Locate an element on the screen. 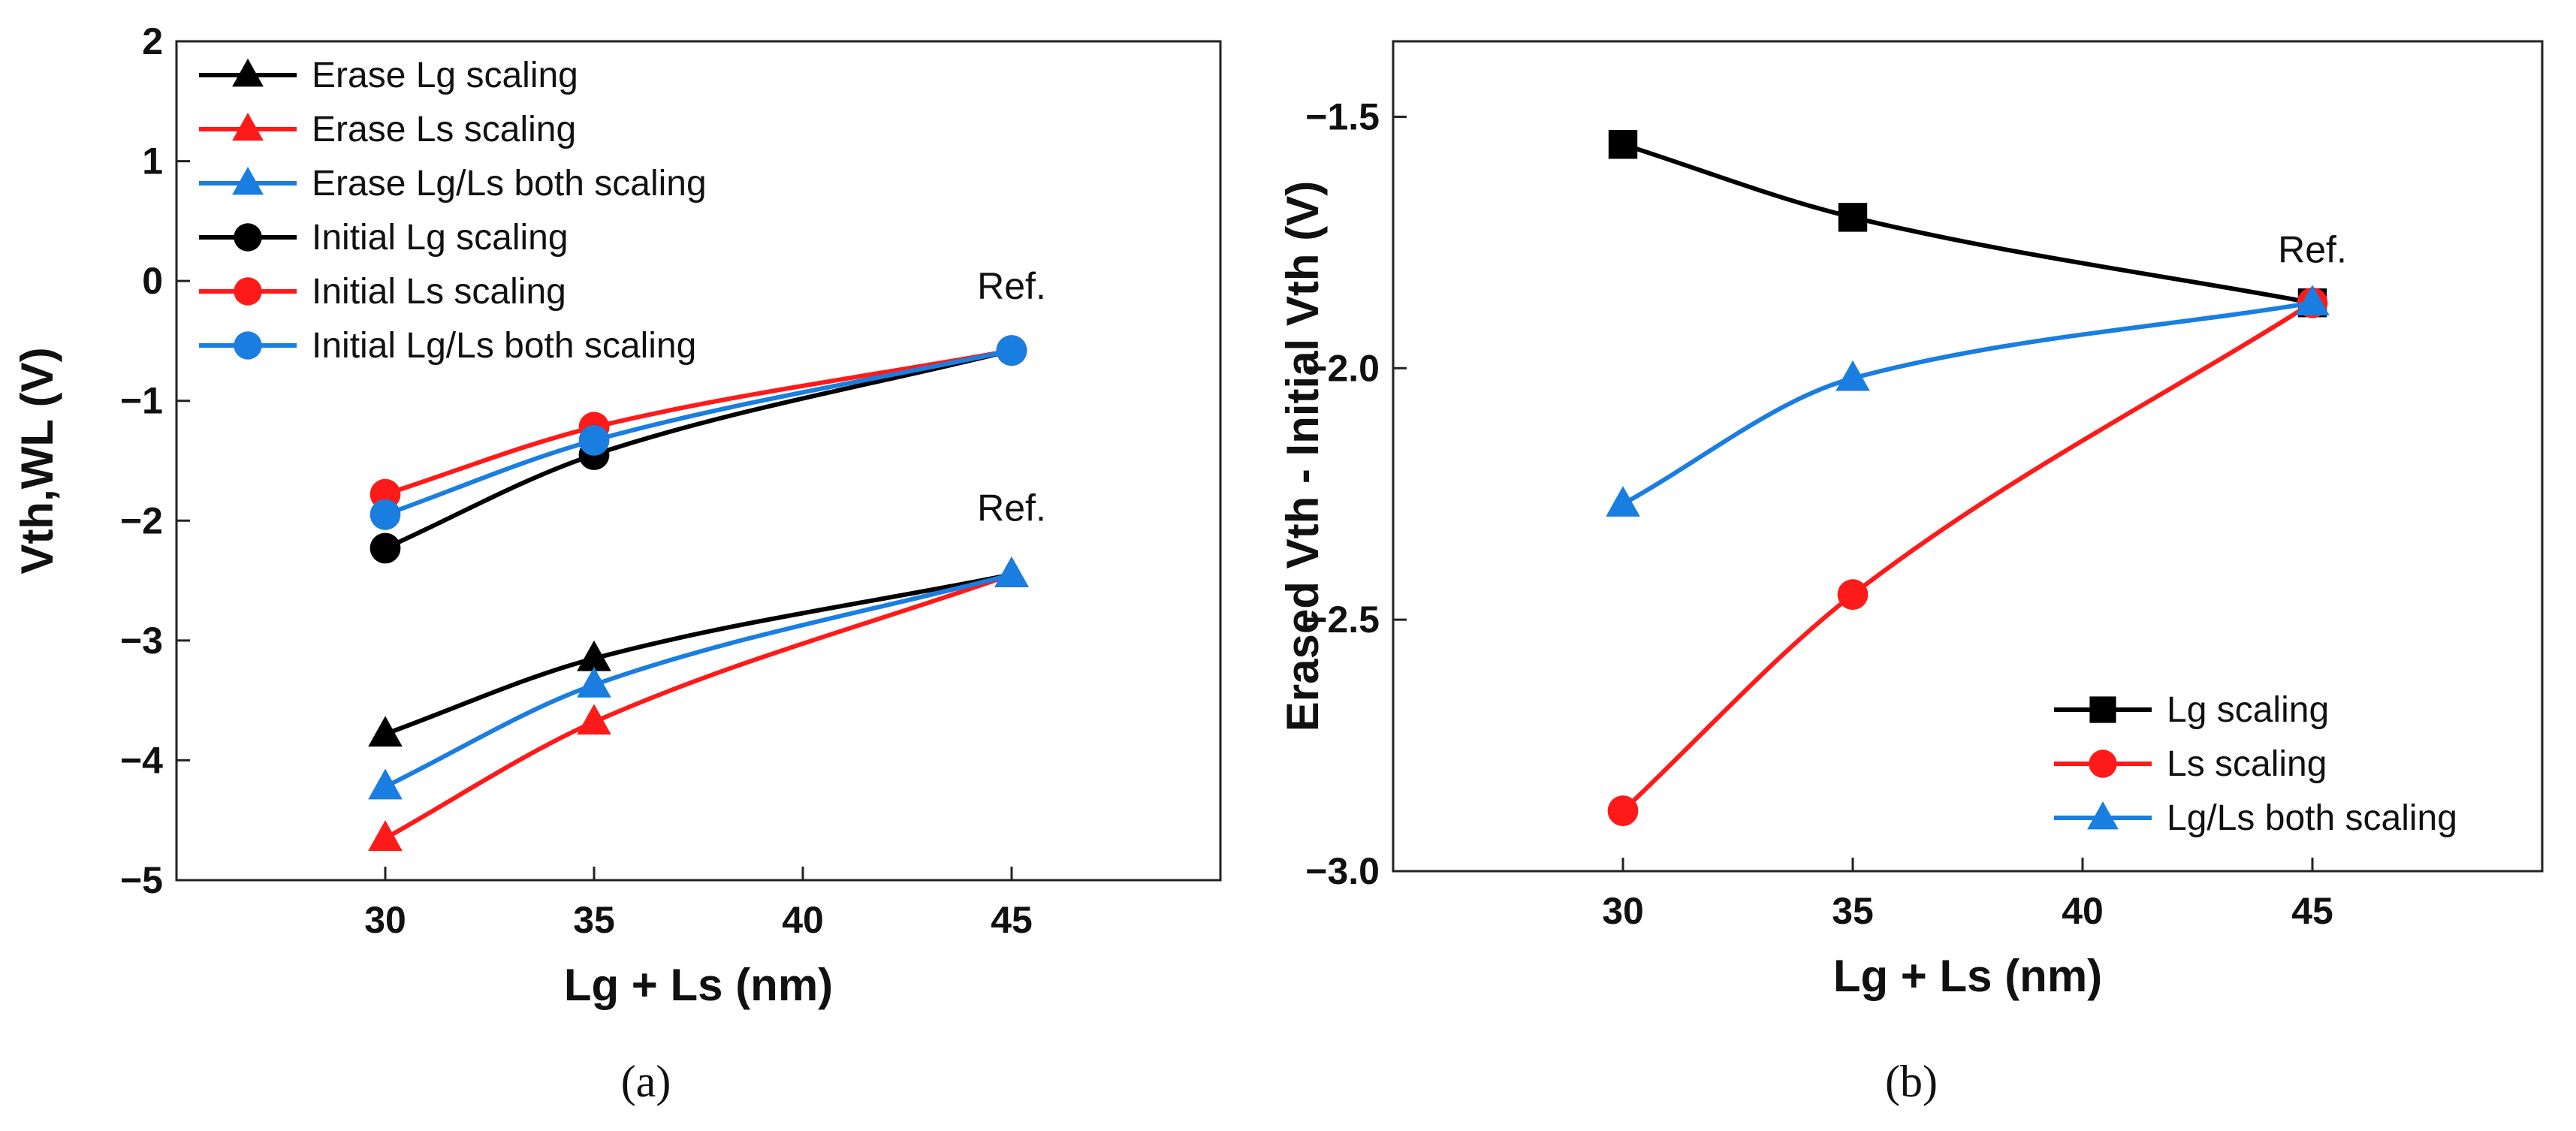  panel-caption: (a) is located at coordinates (646, 1081).